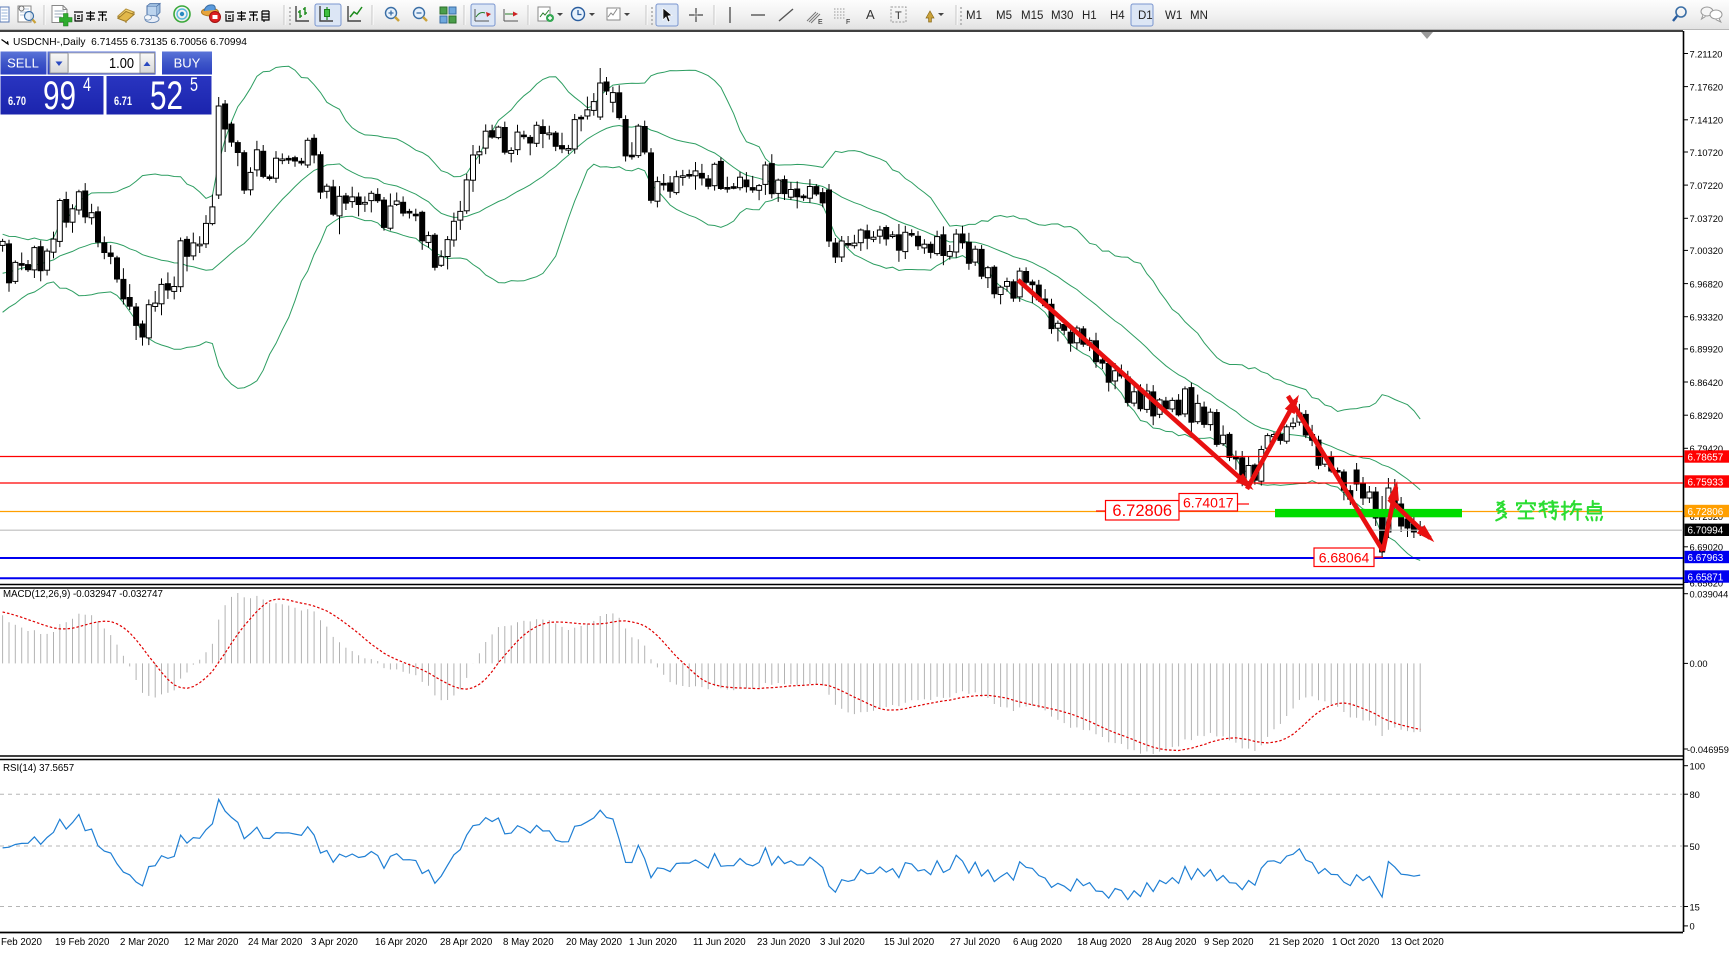 This screenshot has width=1729, height=953. I want to click on svg-text: 16 Apr 2020, so click(401, 942).